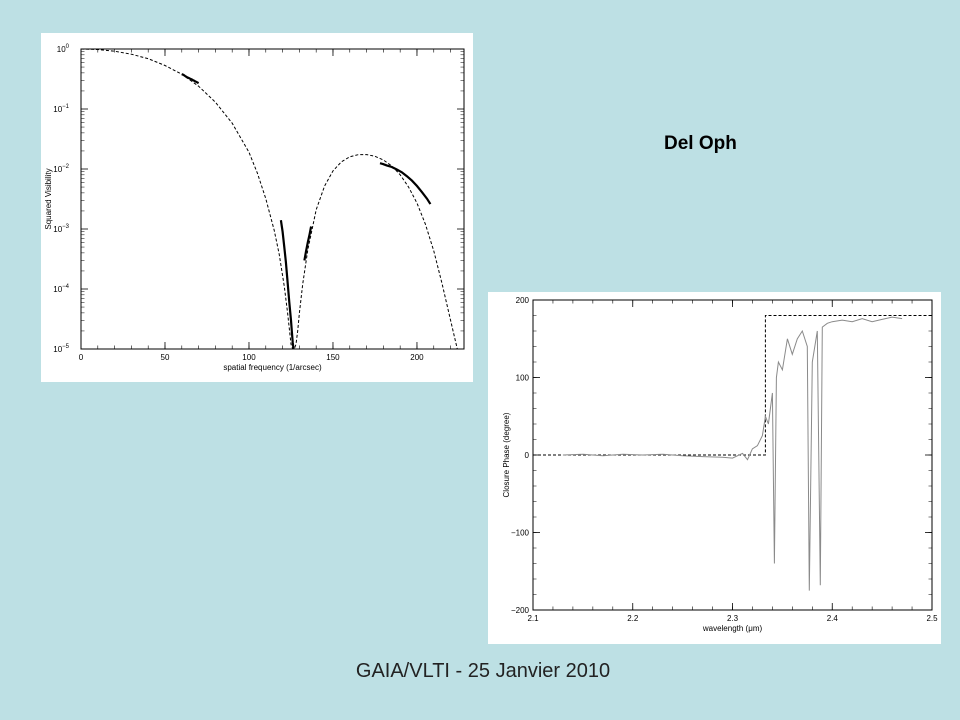 This screenshot has height=720, width=960. What do you see at coordinates (523, 300) in the screenshot?
I see `y-tick-label: 200` at bounding box center [523, 300].